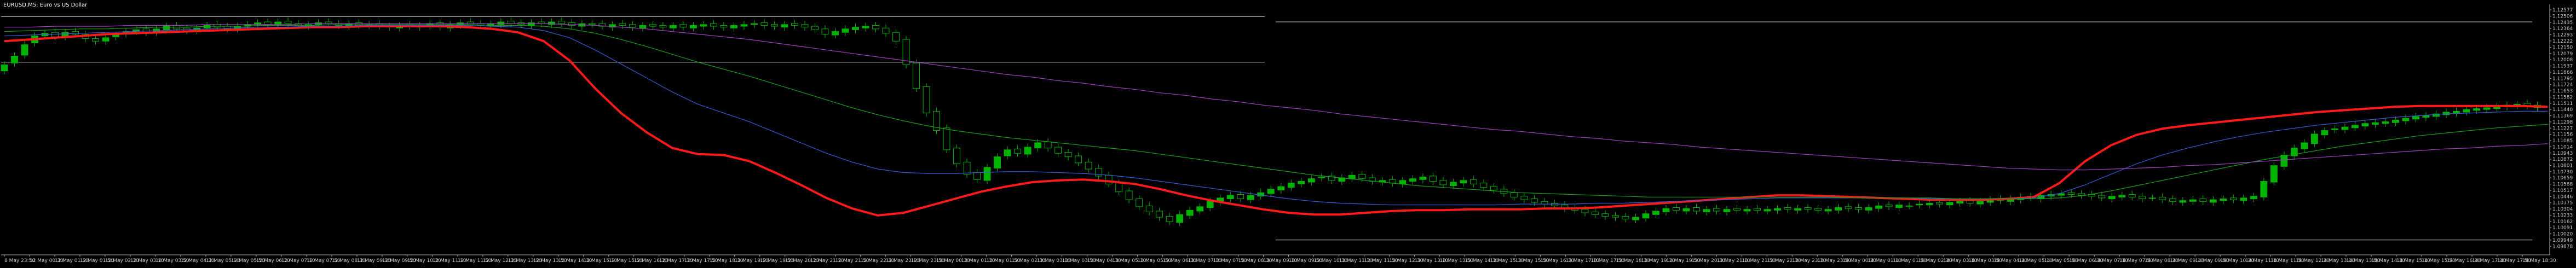 This screenshot has width=2576, height=268. What do you see at coordinates (1658, 261) in the screenshot?
I see `x-tick-label: 13 May 19:10` at bounding box center [1658, 261].